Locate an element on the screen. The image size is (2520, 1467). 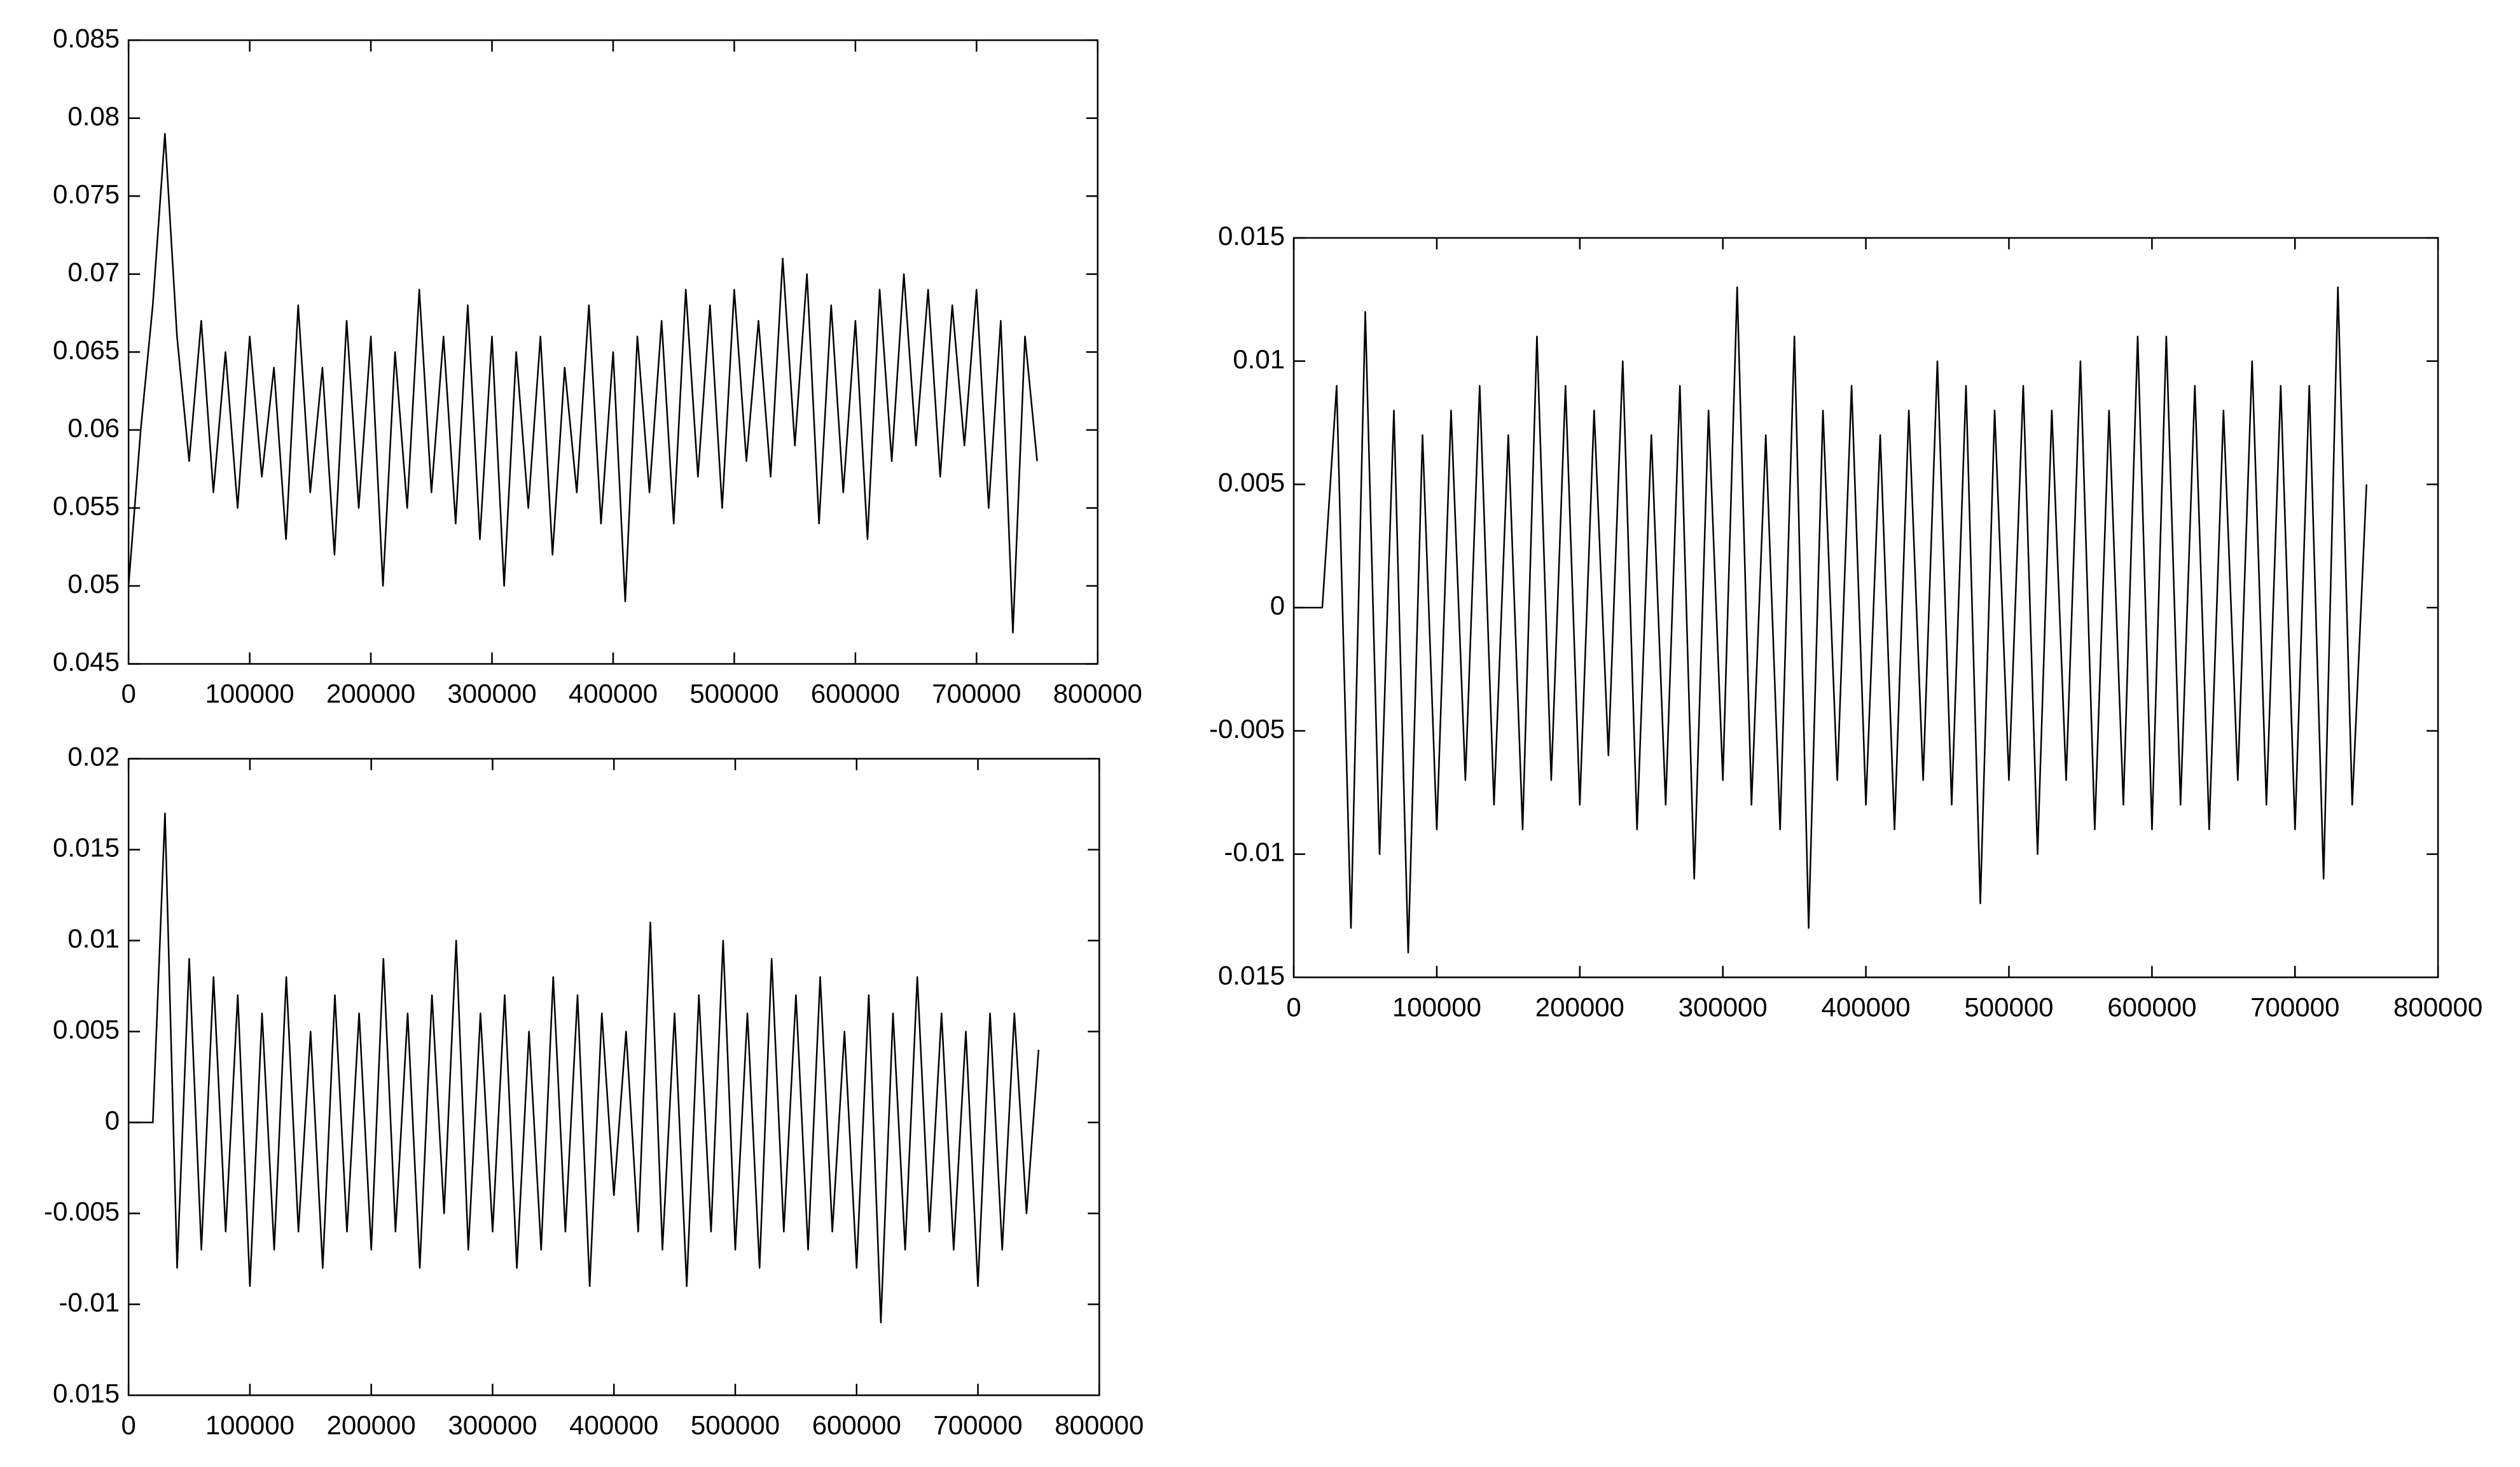
y-tick-label: 0.05 is located at coordinates (93, 584).